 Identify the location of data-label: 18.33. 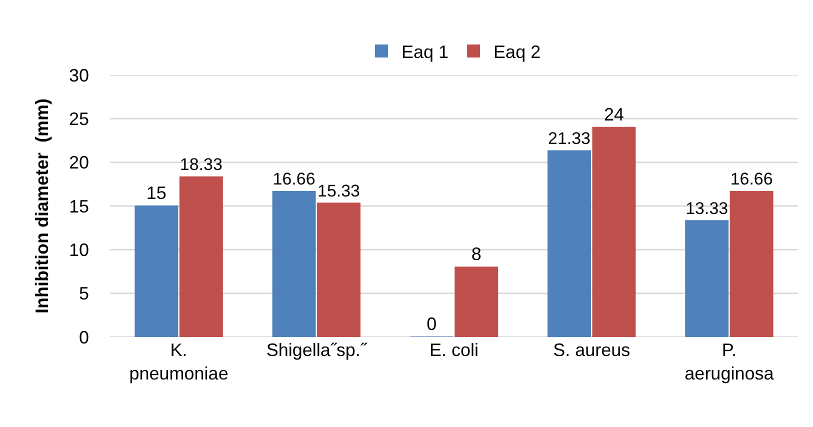
(201, 164).